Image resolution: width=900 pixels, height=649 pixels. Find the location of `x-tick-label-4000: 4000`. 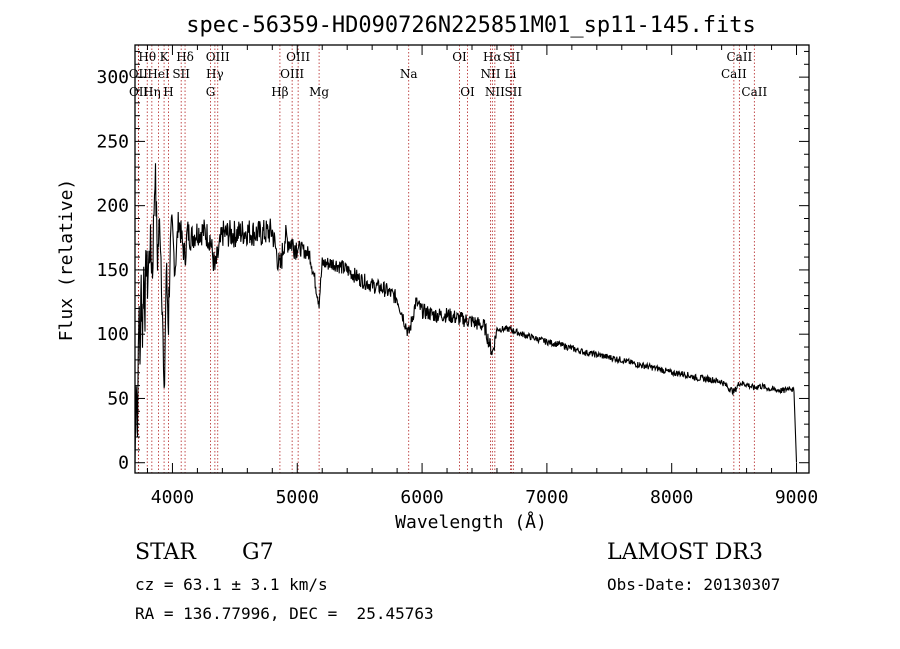

x-tick-label-4000: 4000 is located at coordinates (172, 497).